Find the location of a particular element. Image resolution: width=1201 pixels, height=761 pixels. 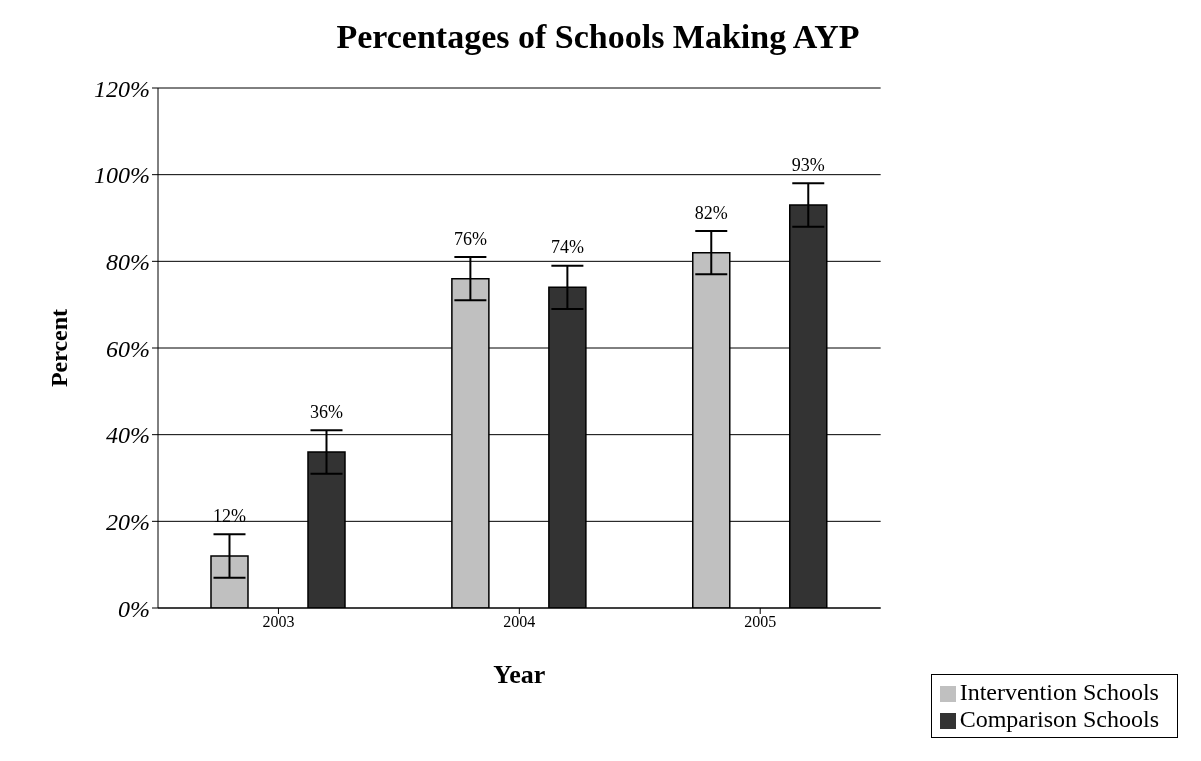

y-tick-label: 20% is located at coordinates (128, 521).